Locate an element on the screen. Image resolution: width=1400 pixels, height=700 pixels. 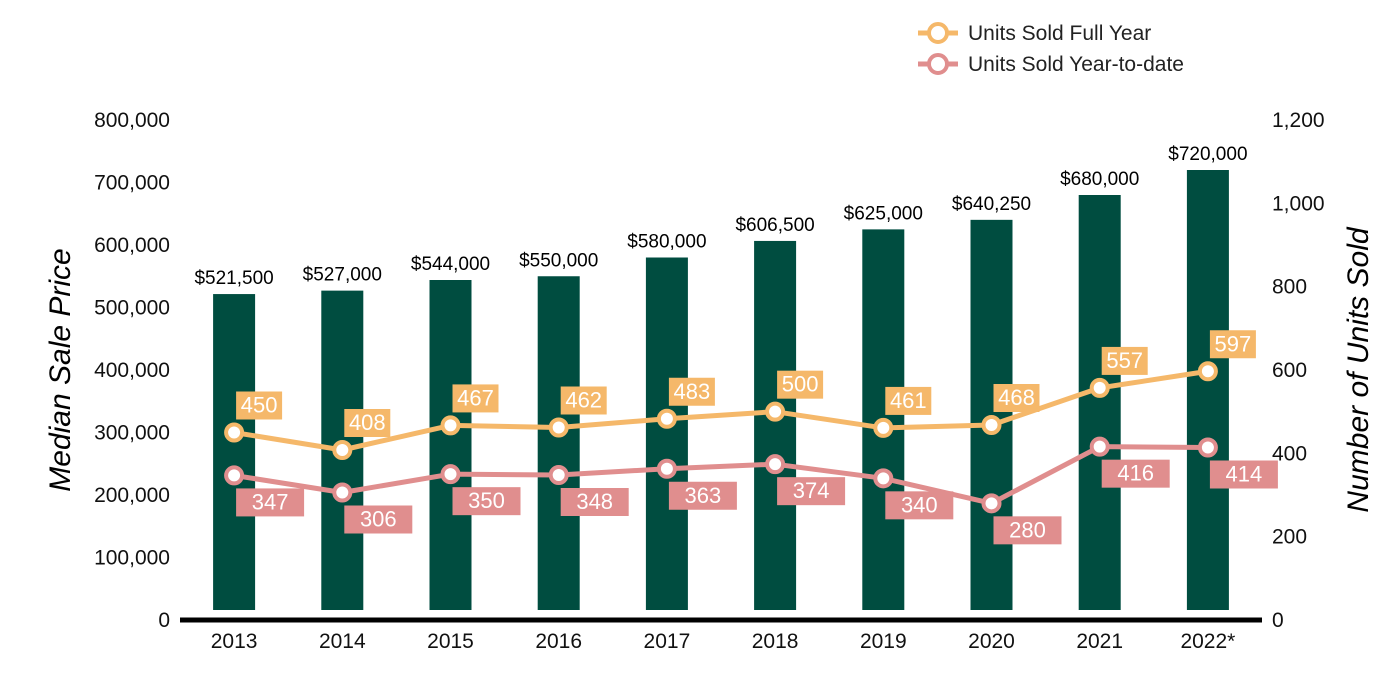
bar-value-label: $640,250 is located at coordinates (991, 204).